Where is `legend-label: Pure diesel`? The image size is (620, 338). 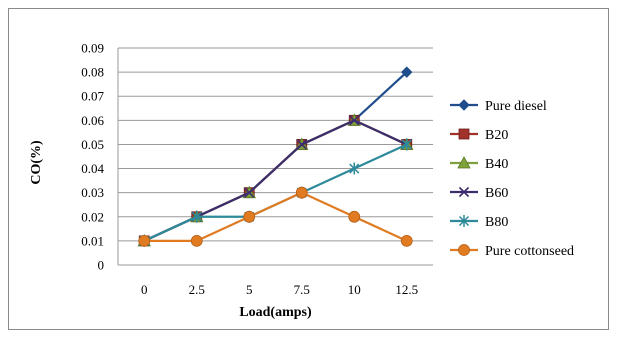 legend-label: Pure diesel is located at coordinates (516, 106).